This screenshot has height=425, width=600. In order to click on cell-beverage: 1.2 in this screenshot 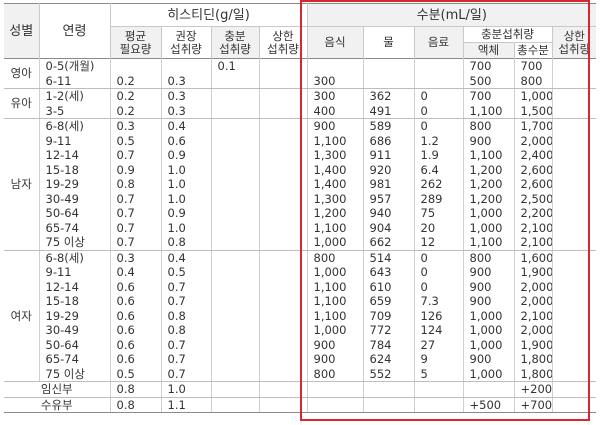, I will do `click(439, 140)`.